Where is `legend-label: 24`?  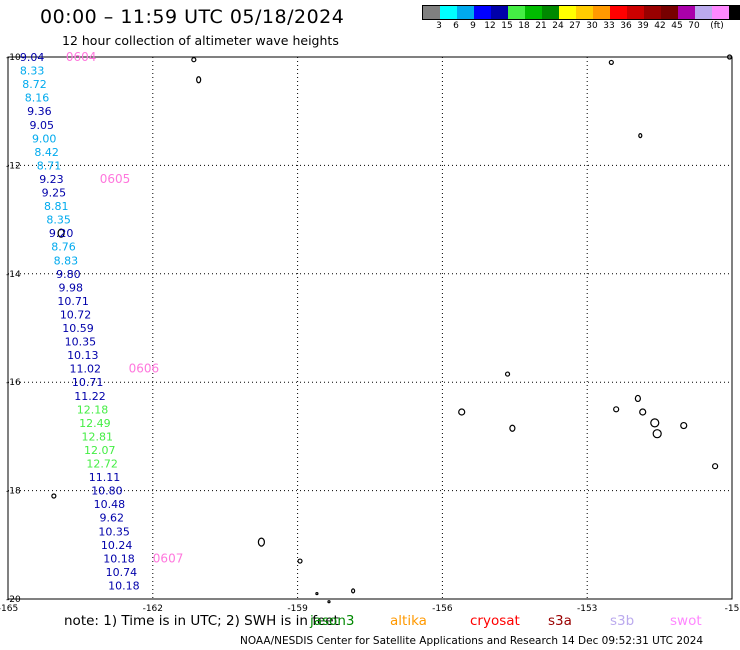
legend-label: 24 is located at coordinates (558, 26).